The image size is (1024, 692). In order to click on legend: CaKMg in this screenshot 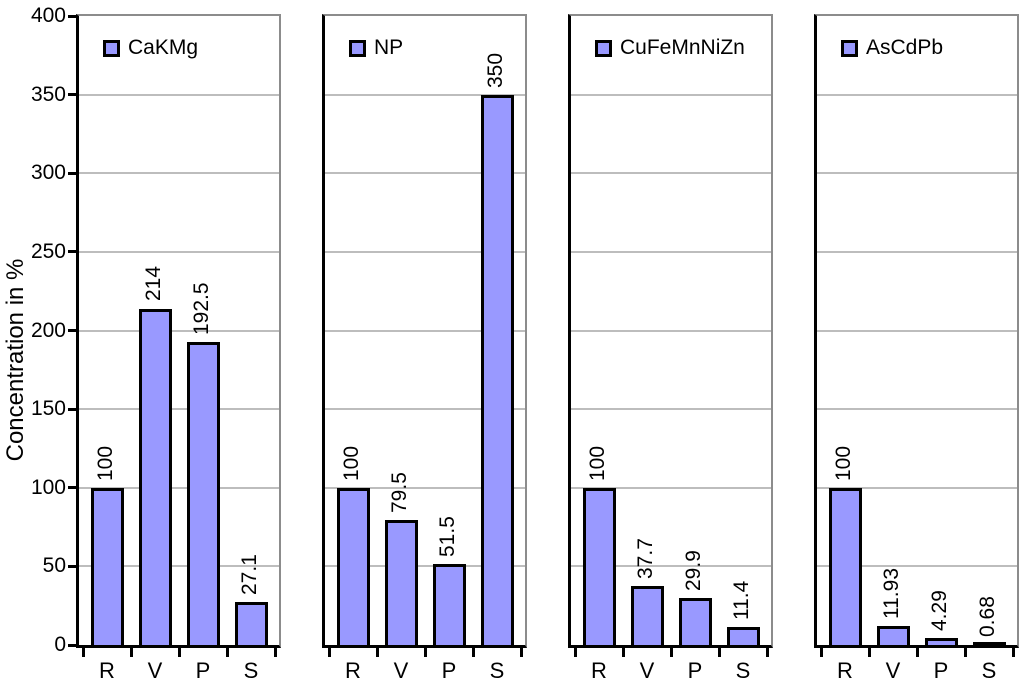, I will do `click(150, 48)`.